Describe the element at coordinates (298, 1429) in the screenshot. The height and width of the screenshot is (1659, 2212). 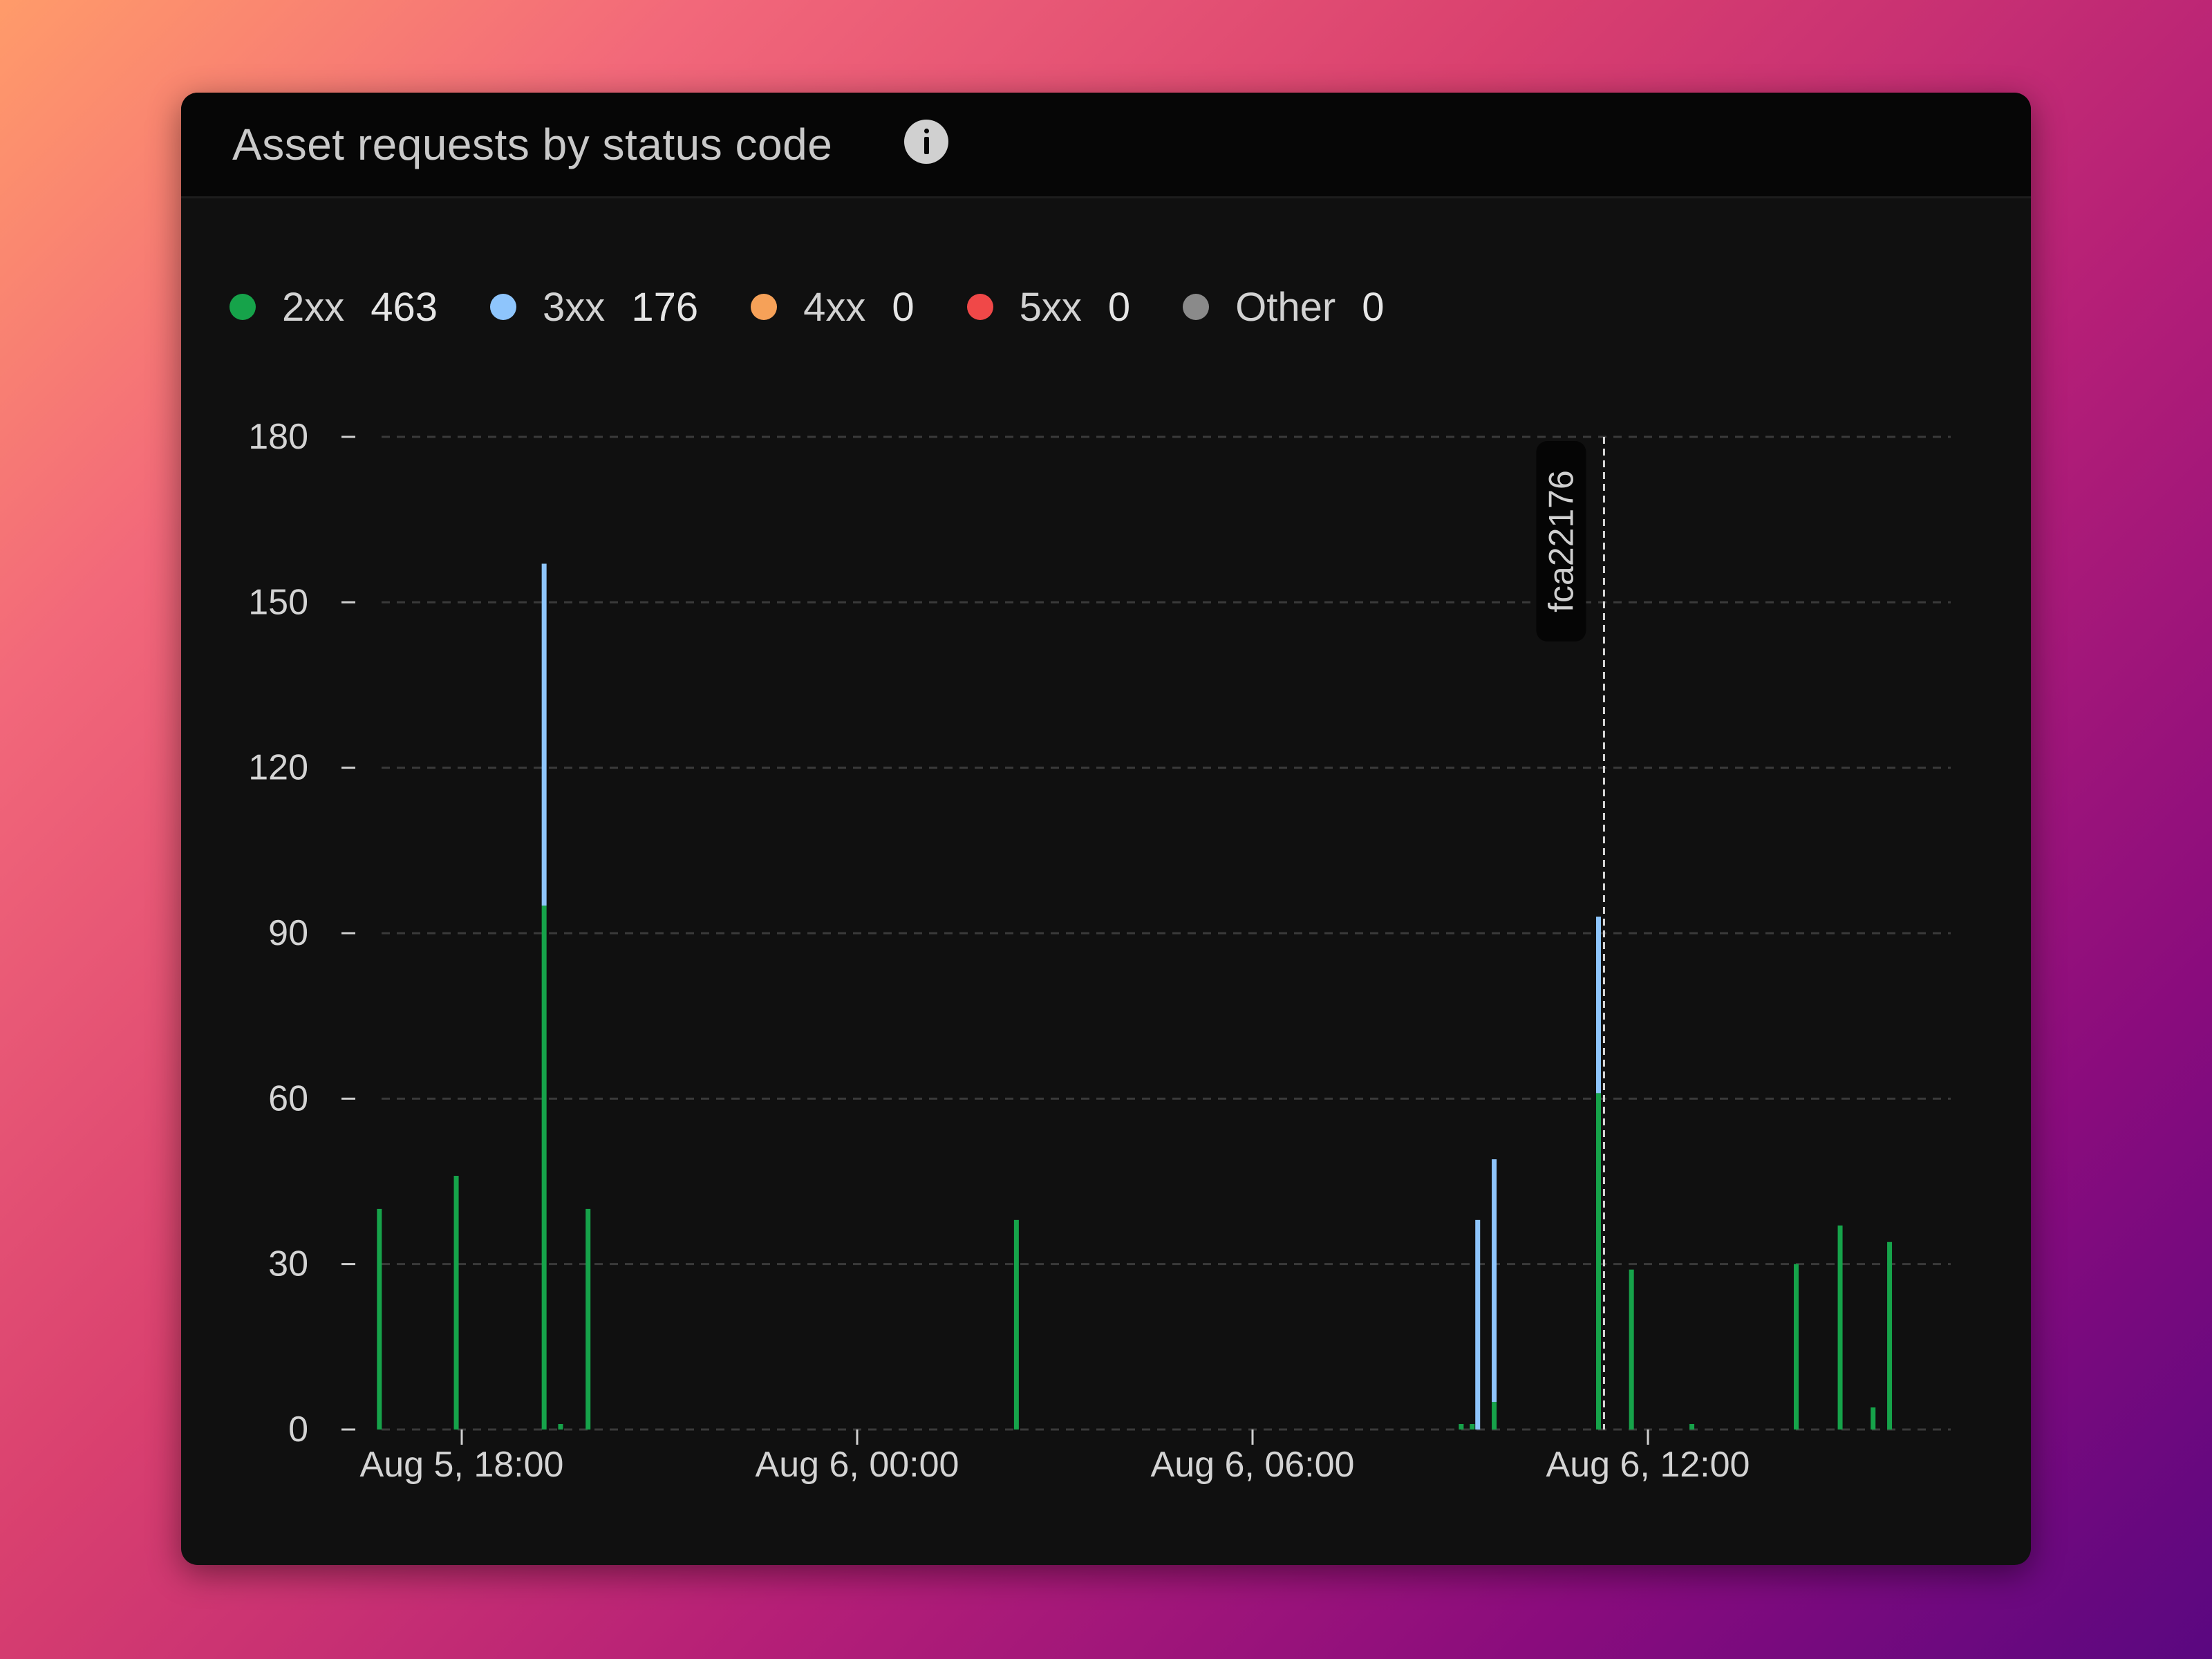
I see `y-tick-label: 0` at that location.